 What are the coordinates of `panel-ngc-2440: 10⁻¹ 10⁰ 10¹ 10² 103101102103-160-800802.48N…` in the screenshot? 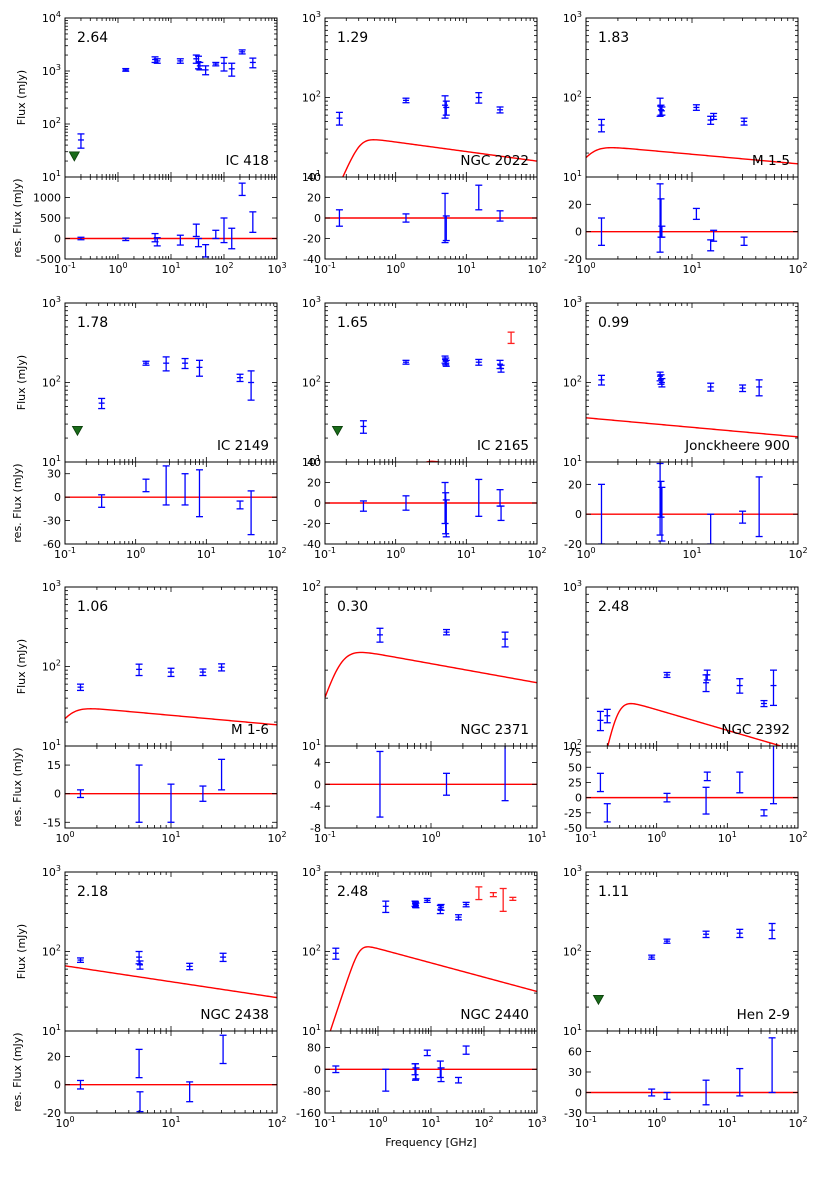 It's located at (421, 997).